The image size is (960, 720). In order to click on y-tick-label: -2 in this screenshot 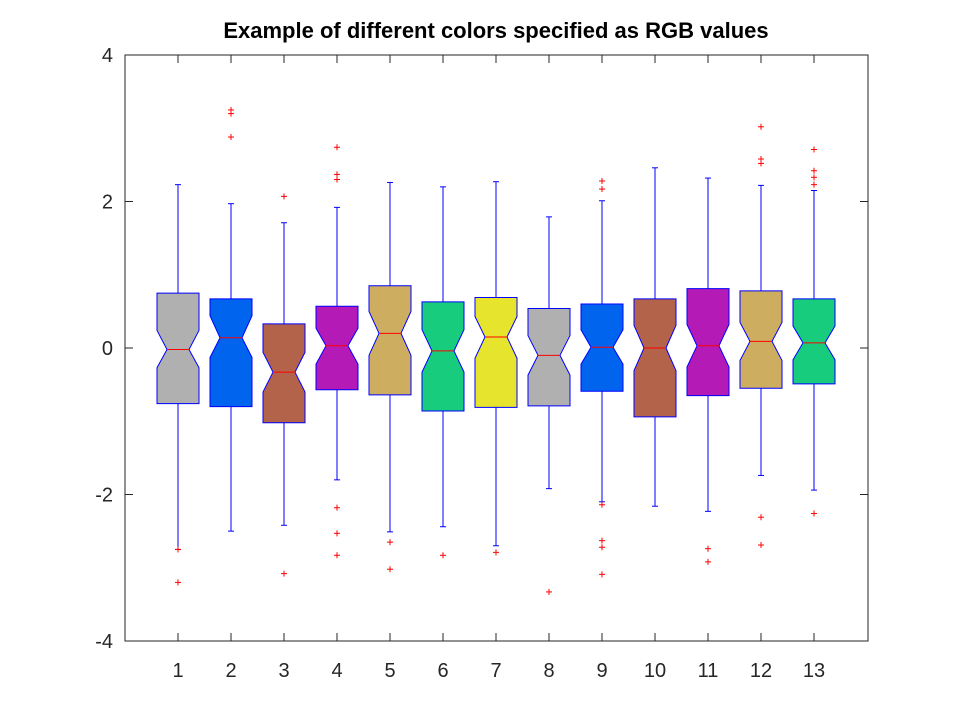, I will do `click(104, 496)`.